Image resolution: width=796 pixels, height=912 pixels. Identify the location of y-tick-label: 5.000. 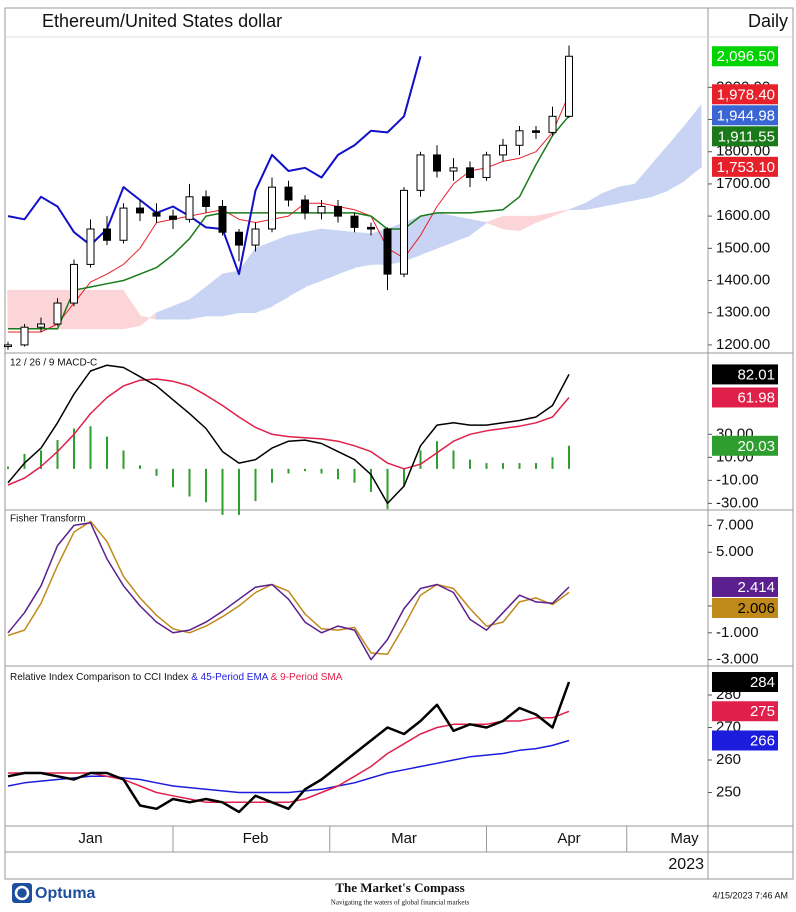
(735, 551).